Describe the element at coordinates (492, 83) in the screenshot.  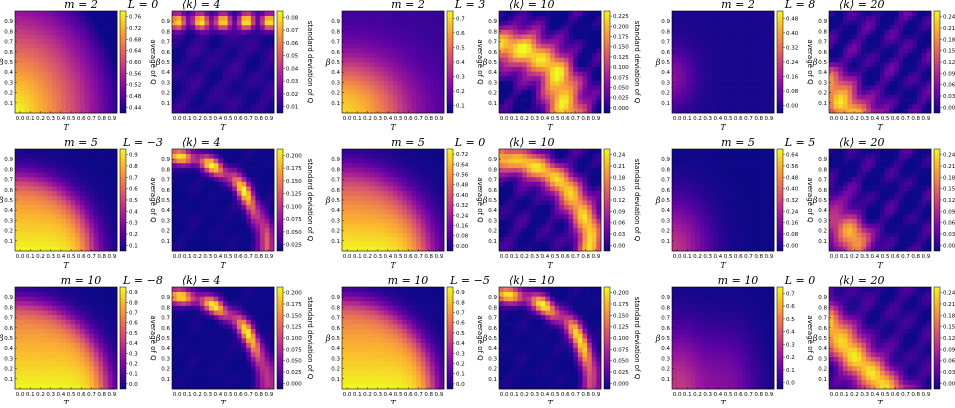
I see `y-tick-label: 0.3` at that location.